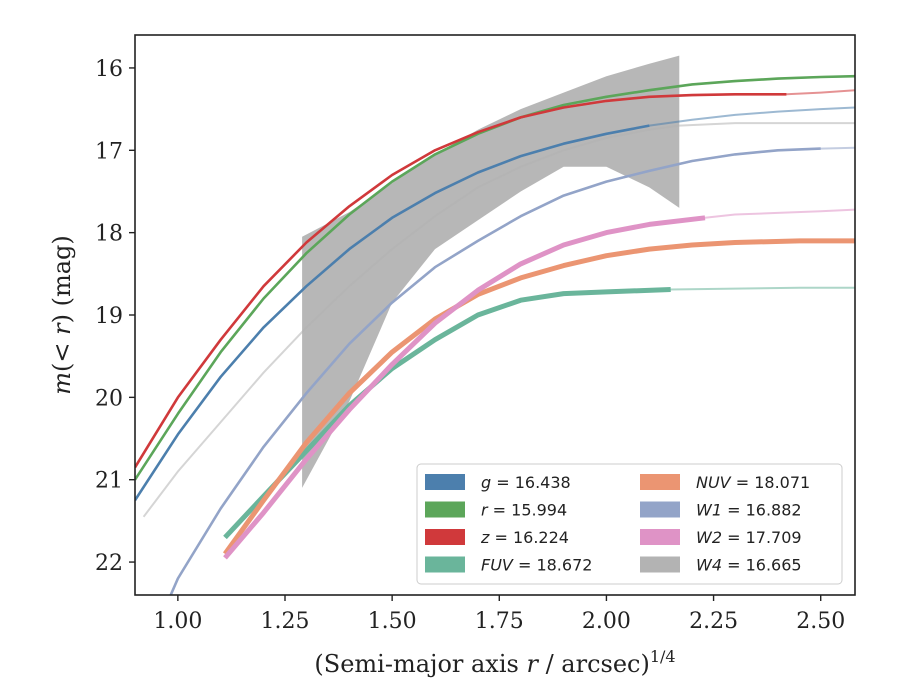  I want to click on legend-box, so click(629, 524).